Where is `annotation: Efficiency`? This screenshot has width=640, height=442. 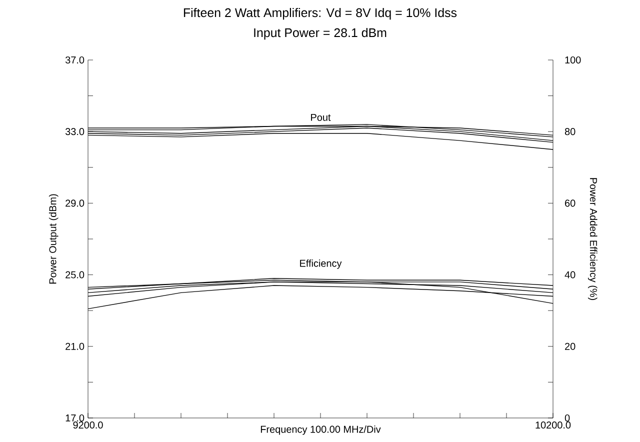 annotation: Efficiency is located at coordinates (321, 264).